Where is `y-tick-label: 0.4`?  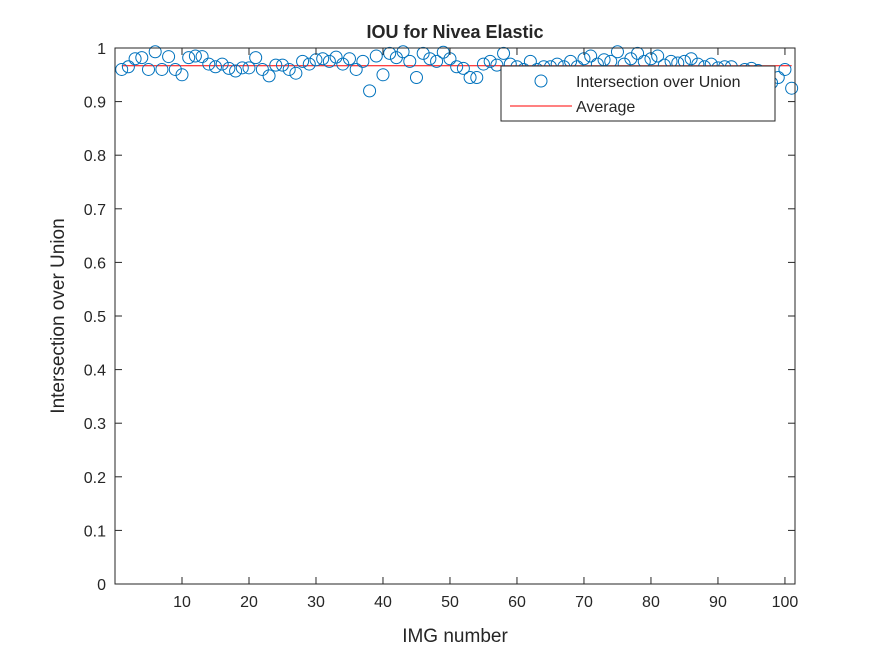
y-tick-label: 0.4 is located at coordinates (95, 371).